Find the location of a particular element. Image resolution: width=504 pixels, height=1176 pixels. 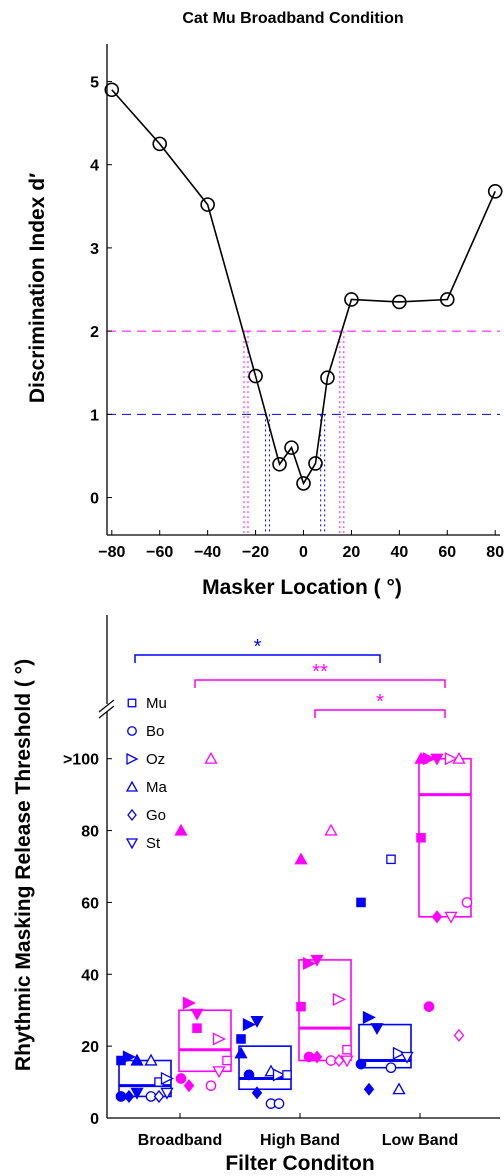

y-tick-label: 60 is located at coordinates (90, 903).